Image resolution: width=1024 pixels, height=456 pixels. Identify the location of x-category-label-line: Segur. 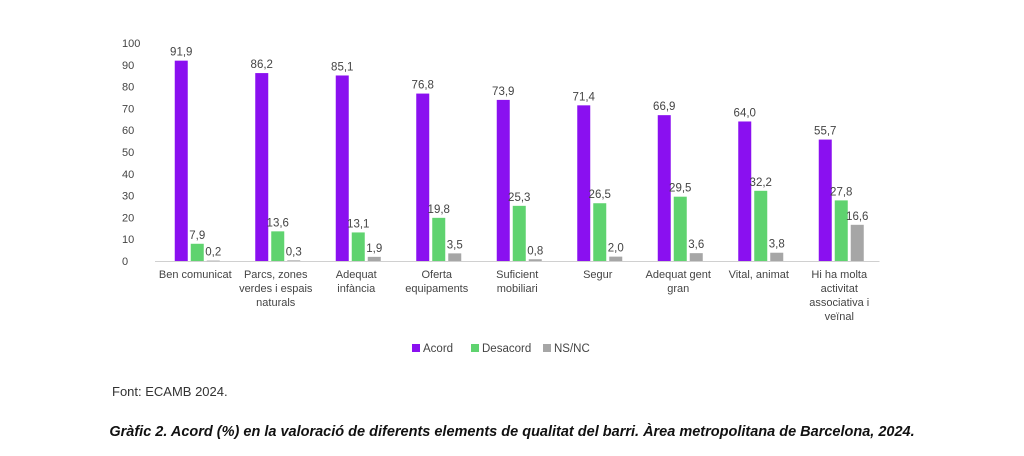
(598, 275).